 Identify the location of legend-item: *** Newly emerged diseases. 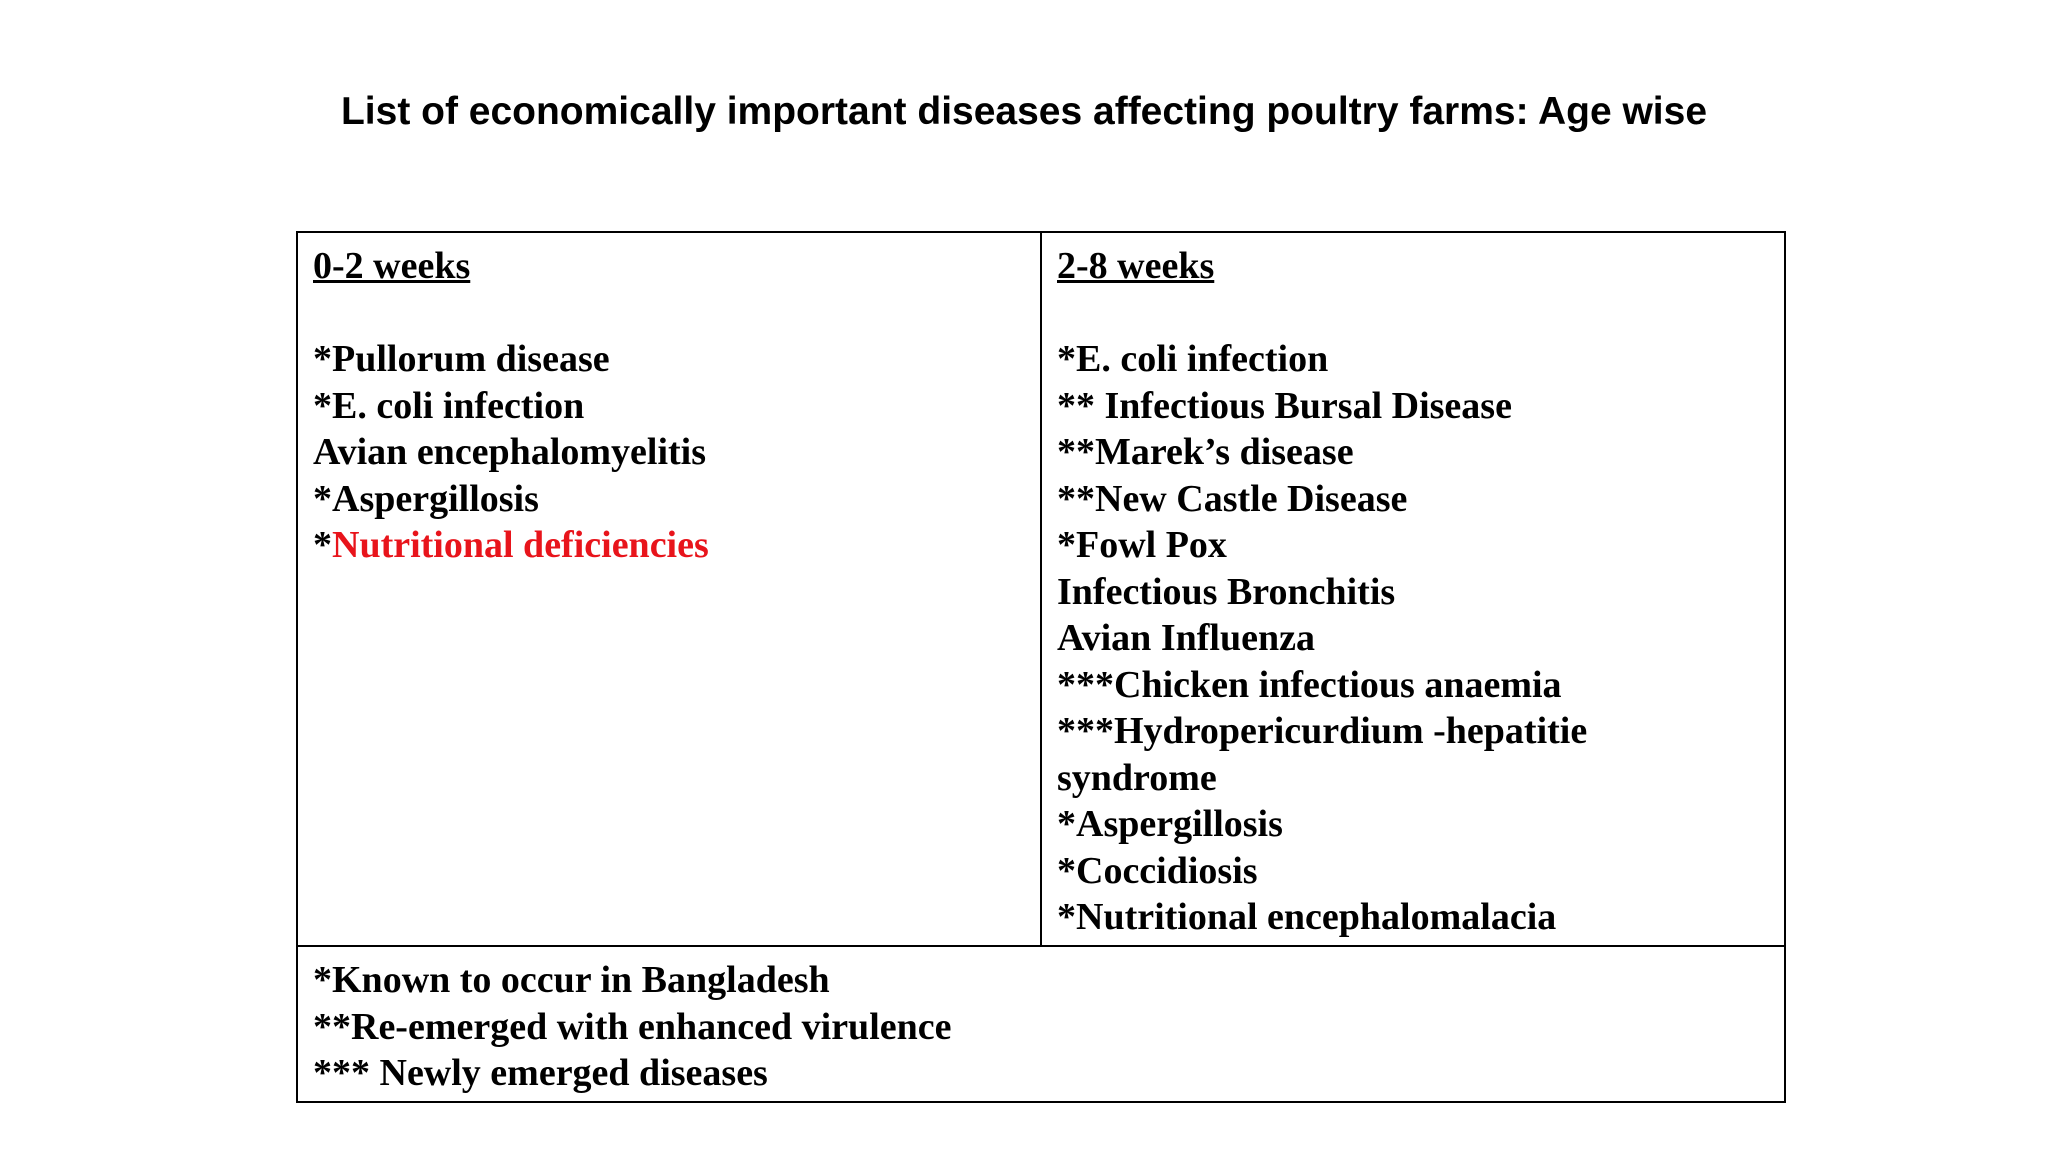
(540, 1073).